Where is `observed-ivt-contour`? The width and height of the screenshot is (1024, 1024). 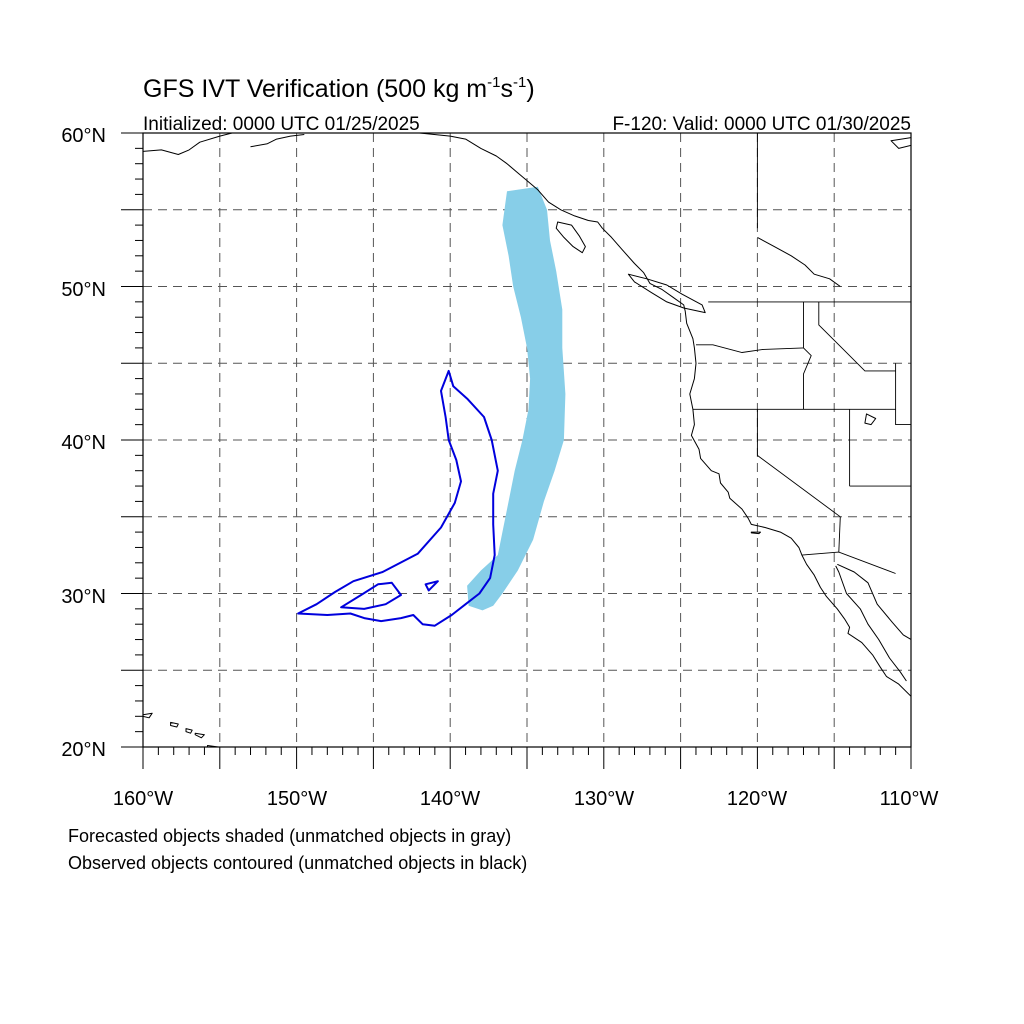 observed-ivt-contour is located at coordinates (398, 498).